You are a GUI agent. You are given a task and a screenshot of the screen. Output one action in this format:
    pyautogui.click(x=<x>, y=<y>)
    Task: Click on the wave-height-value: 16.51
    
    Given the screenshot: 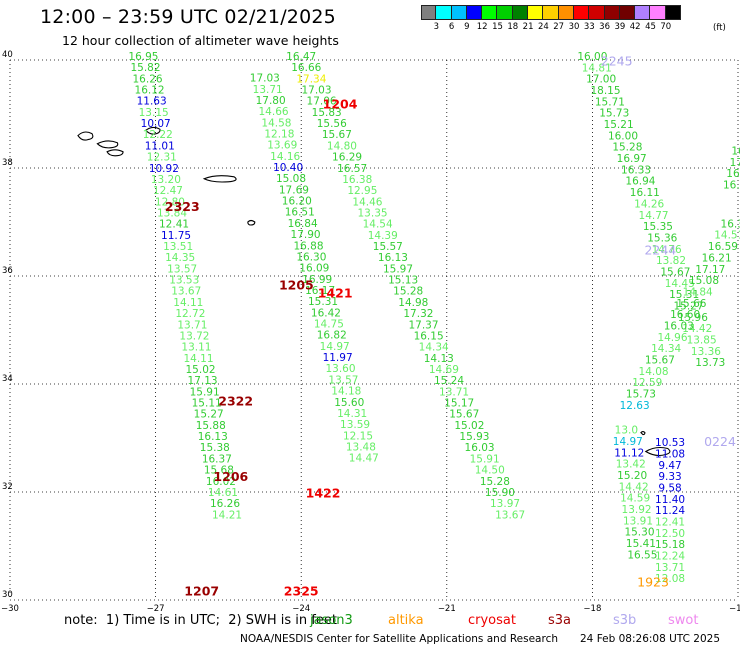 What is the action you would take?
    pyautogui.click(x=300, y=213)
    